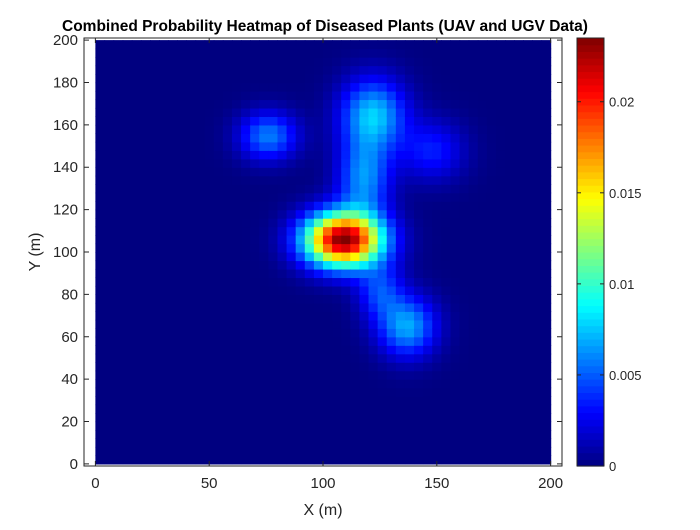  What do you see at coordinates (550, 483) in the screenshot?
I see `x-tick-label: 200` at bounding box center [550, 483].